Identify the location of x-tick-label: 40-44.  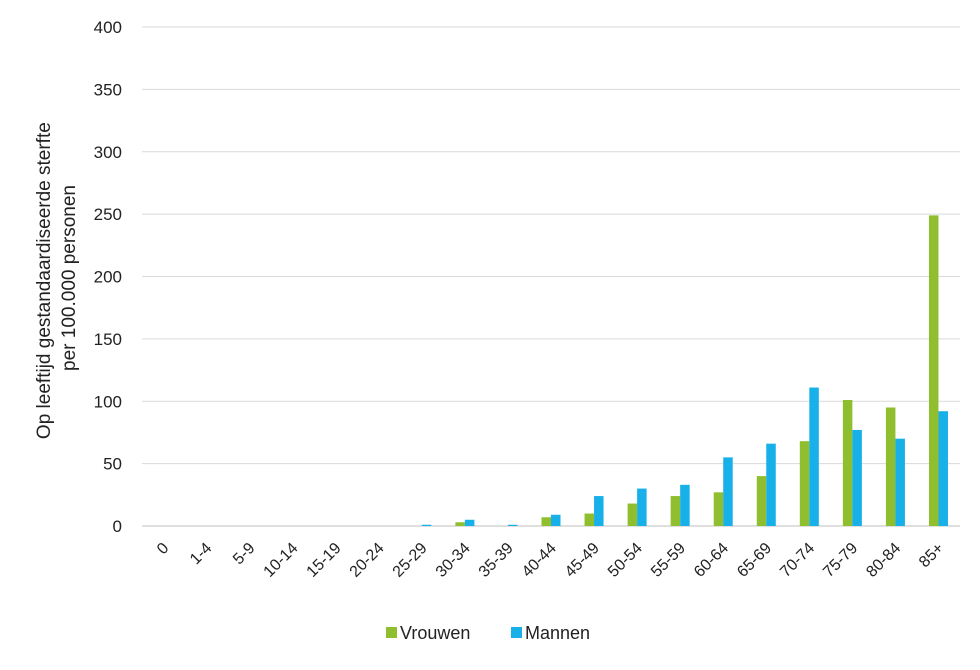
(539, 560).